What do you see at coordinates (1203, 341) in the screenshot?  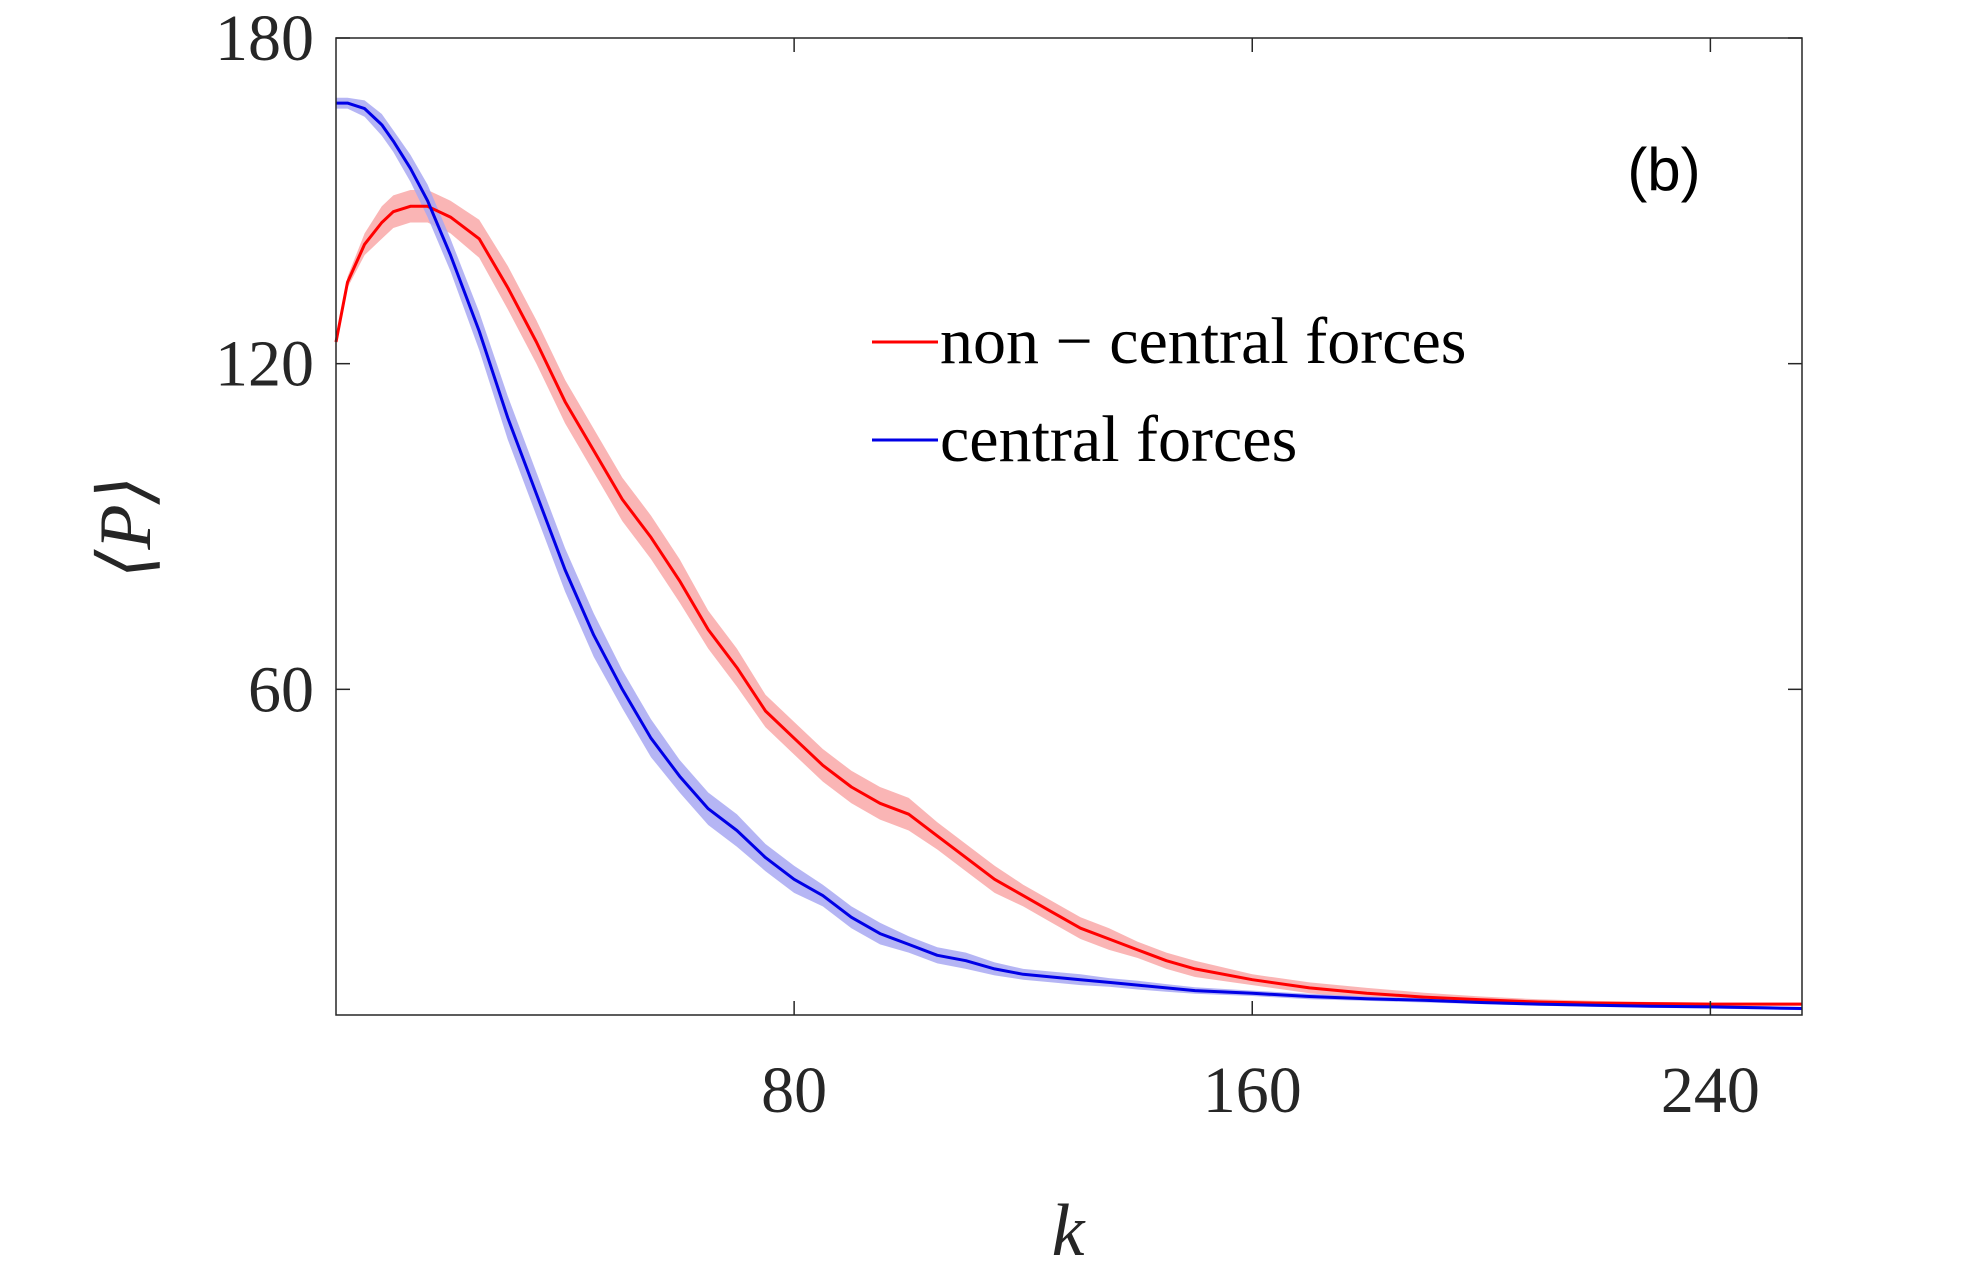 I see `legend-label-non-central: non − central forces` at bounding box center [1203, 341].